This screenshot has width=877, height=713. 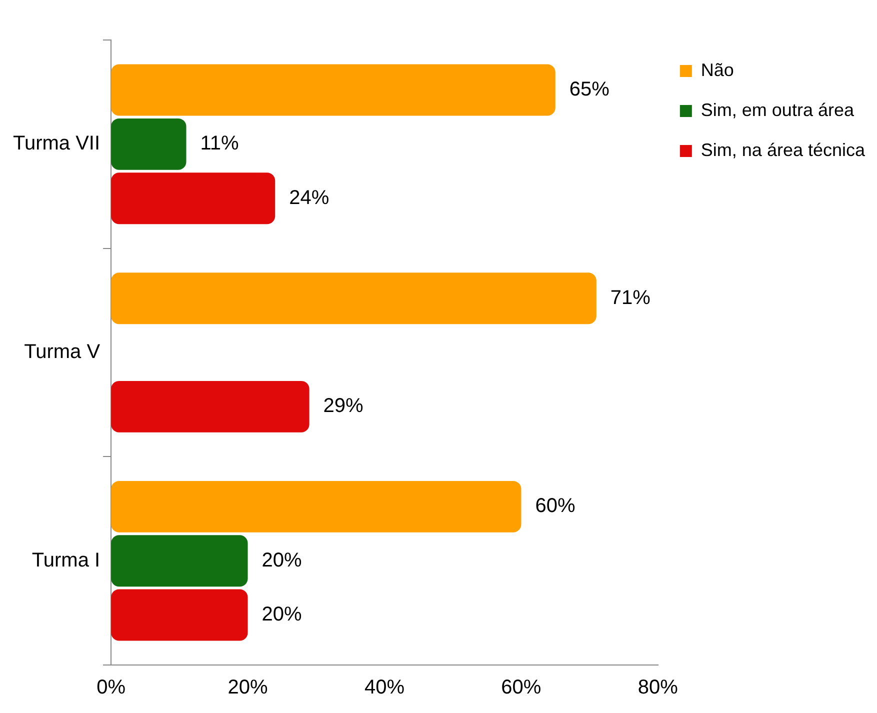 I want to click on y-tick-label: Turma VII, so click(x=56, y=143).